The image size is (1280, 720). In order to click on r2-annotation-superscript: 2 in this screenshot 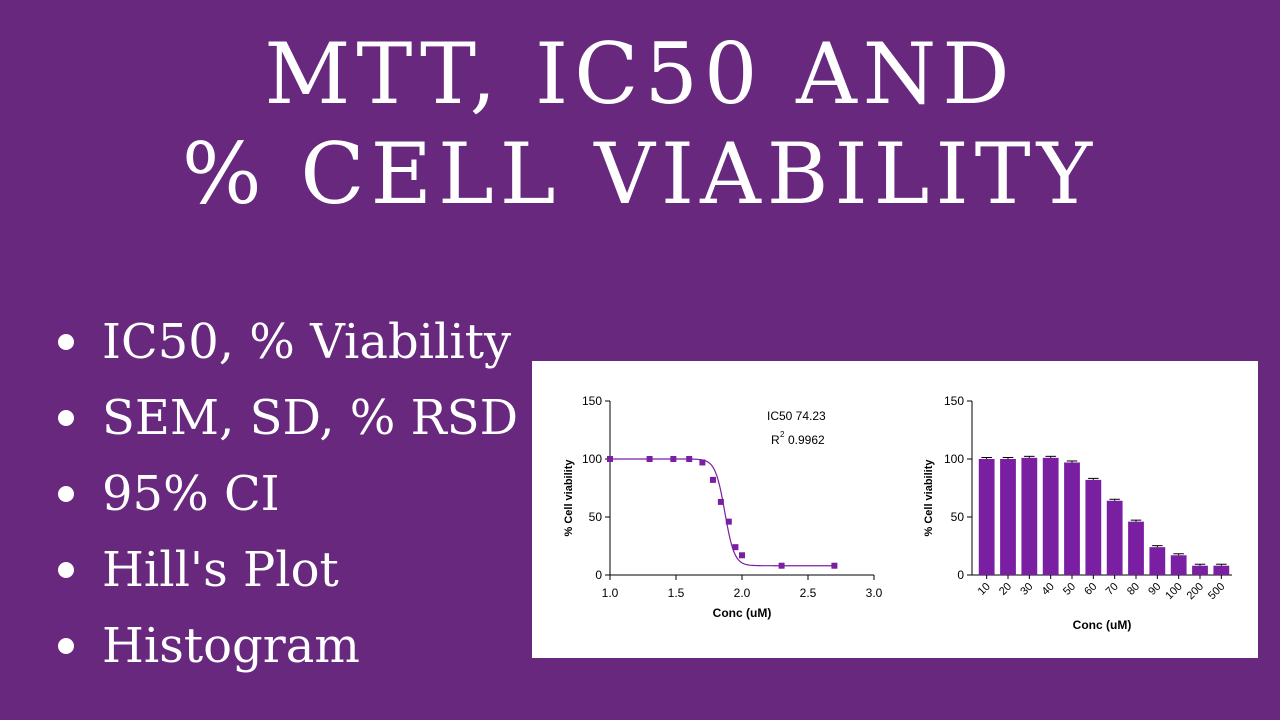, I will do `click(782, 434)`.